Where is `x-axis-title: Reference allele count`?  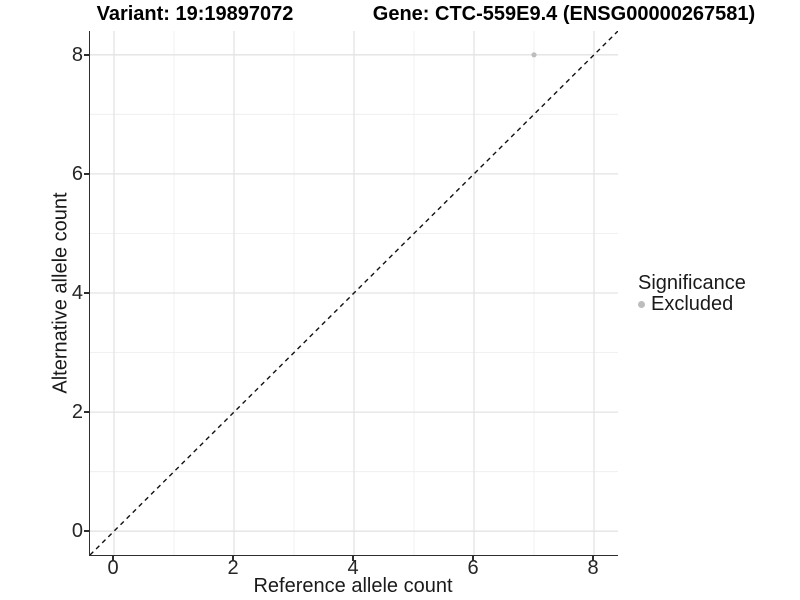 x-axis-title: Reference allele count is located at coordinates (353, 586).